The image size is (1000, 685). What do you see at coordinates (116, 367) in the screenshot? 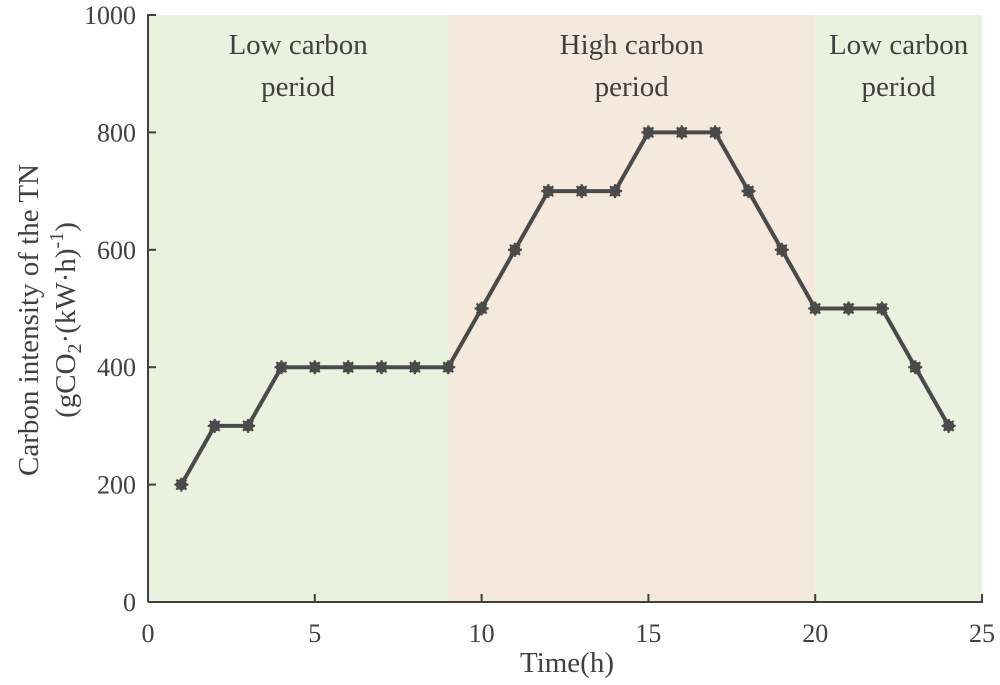
I see `y-tick-label: 400` at bounding box center [116, 367].